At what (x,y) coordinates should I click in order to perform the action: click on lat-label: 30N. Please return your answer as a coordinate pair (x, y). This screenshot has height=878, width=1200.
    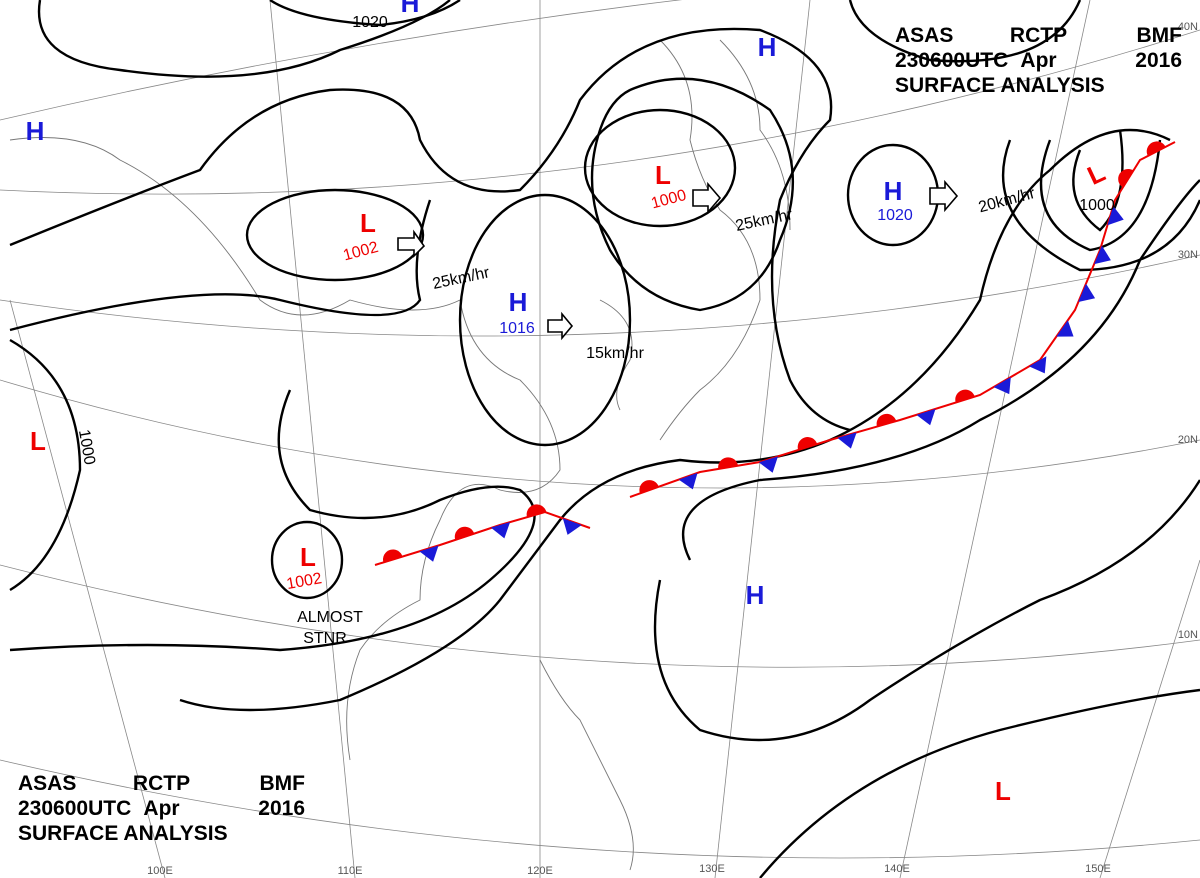
    Looking at the image, I should click on (1188, 255).